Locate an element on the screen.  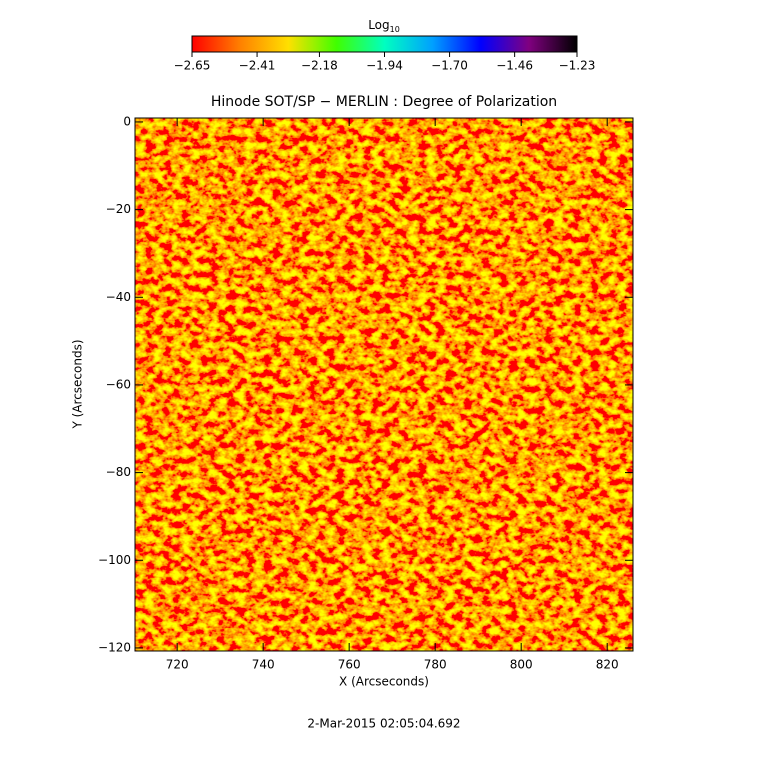
colorbar-tick-label: −1.23 is located at coordinates (577, 66).